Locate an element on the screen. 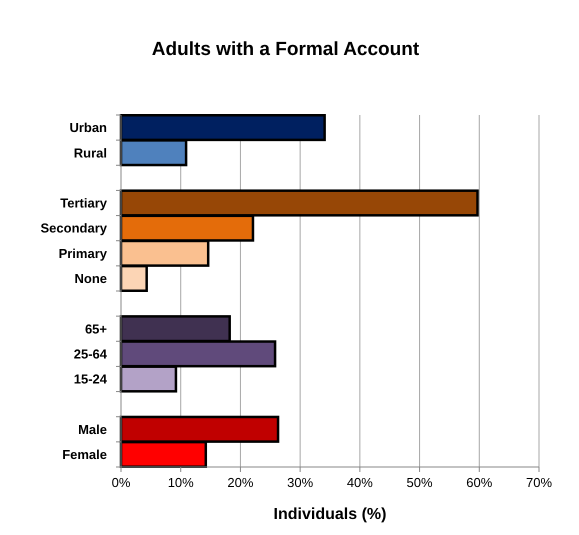 The image size is (579, 535). y-tick-label: Male is located at coordinates (92, 429).